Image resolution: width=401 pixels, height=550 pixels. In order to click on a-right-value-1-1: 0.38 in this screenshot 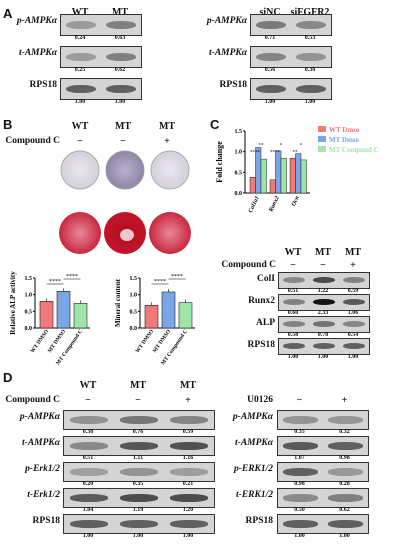, I will do `click(310, 70)`.